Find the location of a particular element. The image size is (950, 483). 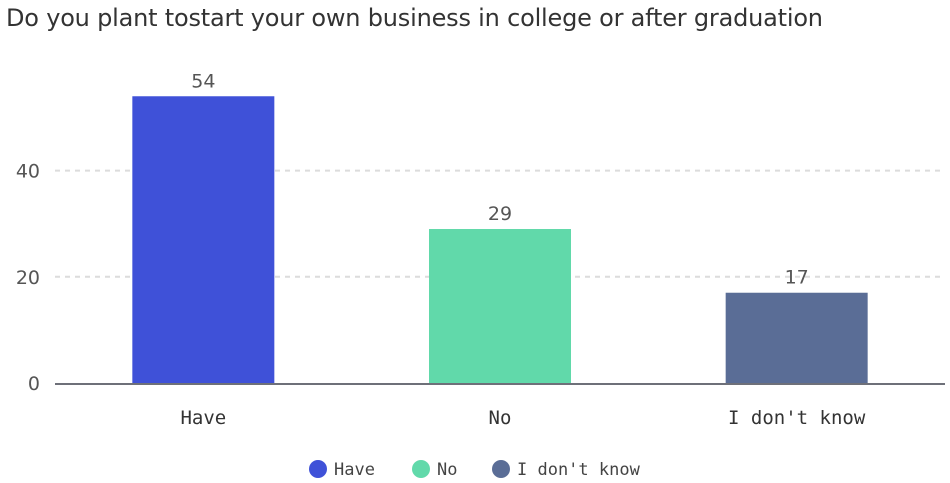

legend-label: No is located at coordinates (447, 470).